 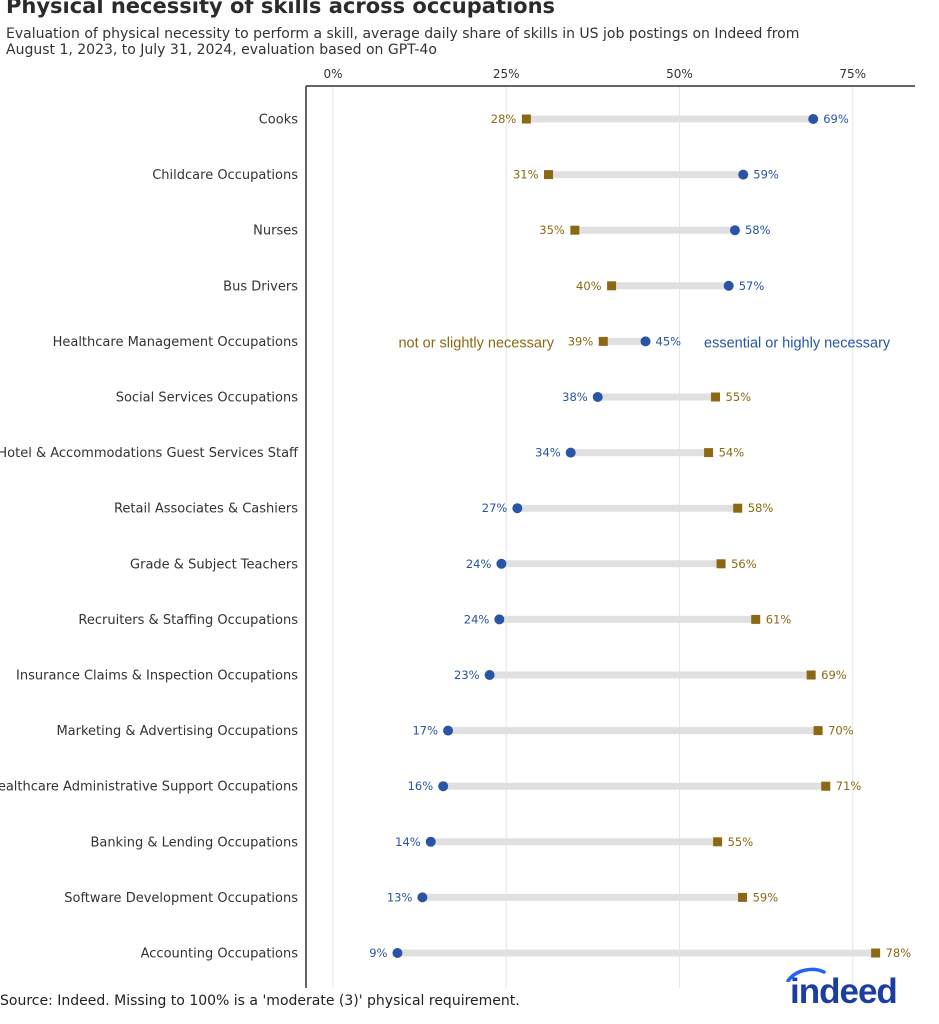 What do you see at coordinates (260, 286) in the screenshot?
I see `category-label: Bus Drivers` at bounding box center [260, 286].